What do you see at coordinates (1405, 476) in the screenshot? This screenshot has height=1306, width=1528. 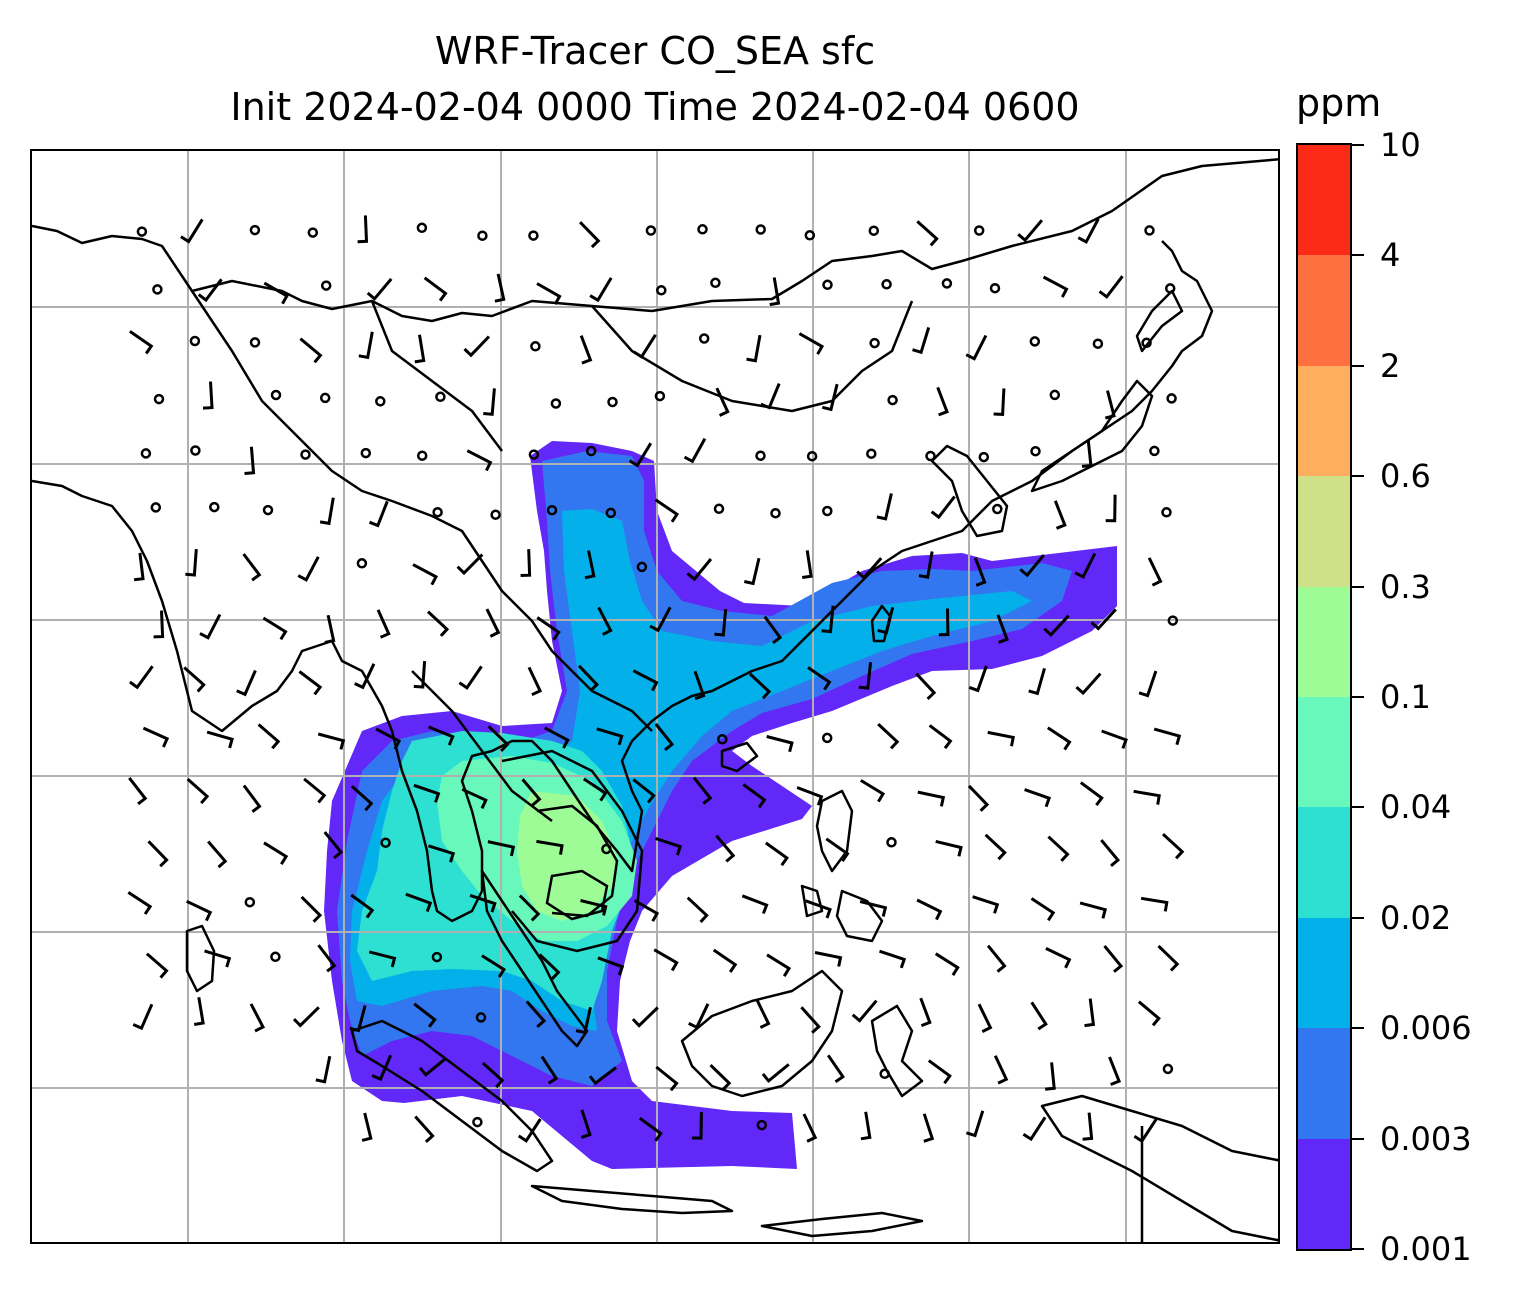 I see `colorbar-tick-label: 0.6` at bounding box center [1405, 476].